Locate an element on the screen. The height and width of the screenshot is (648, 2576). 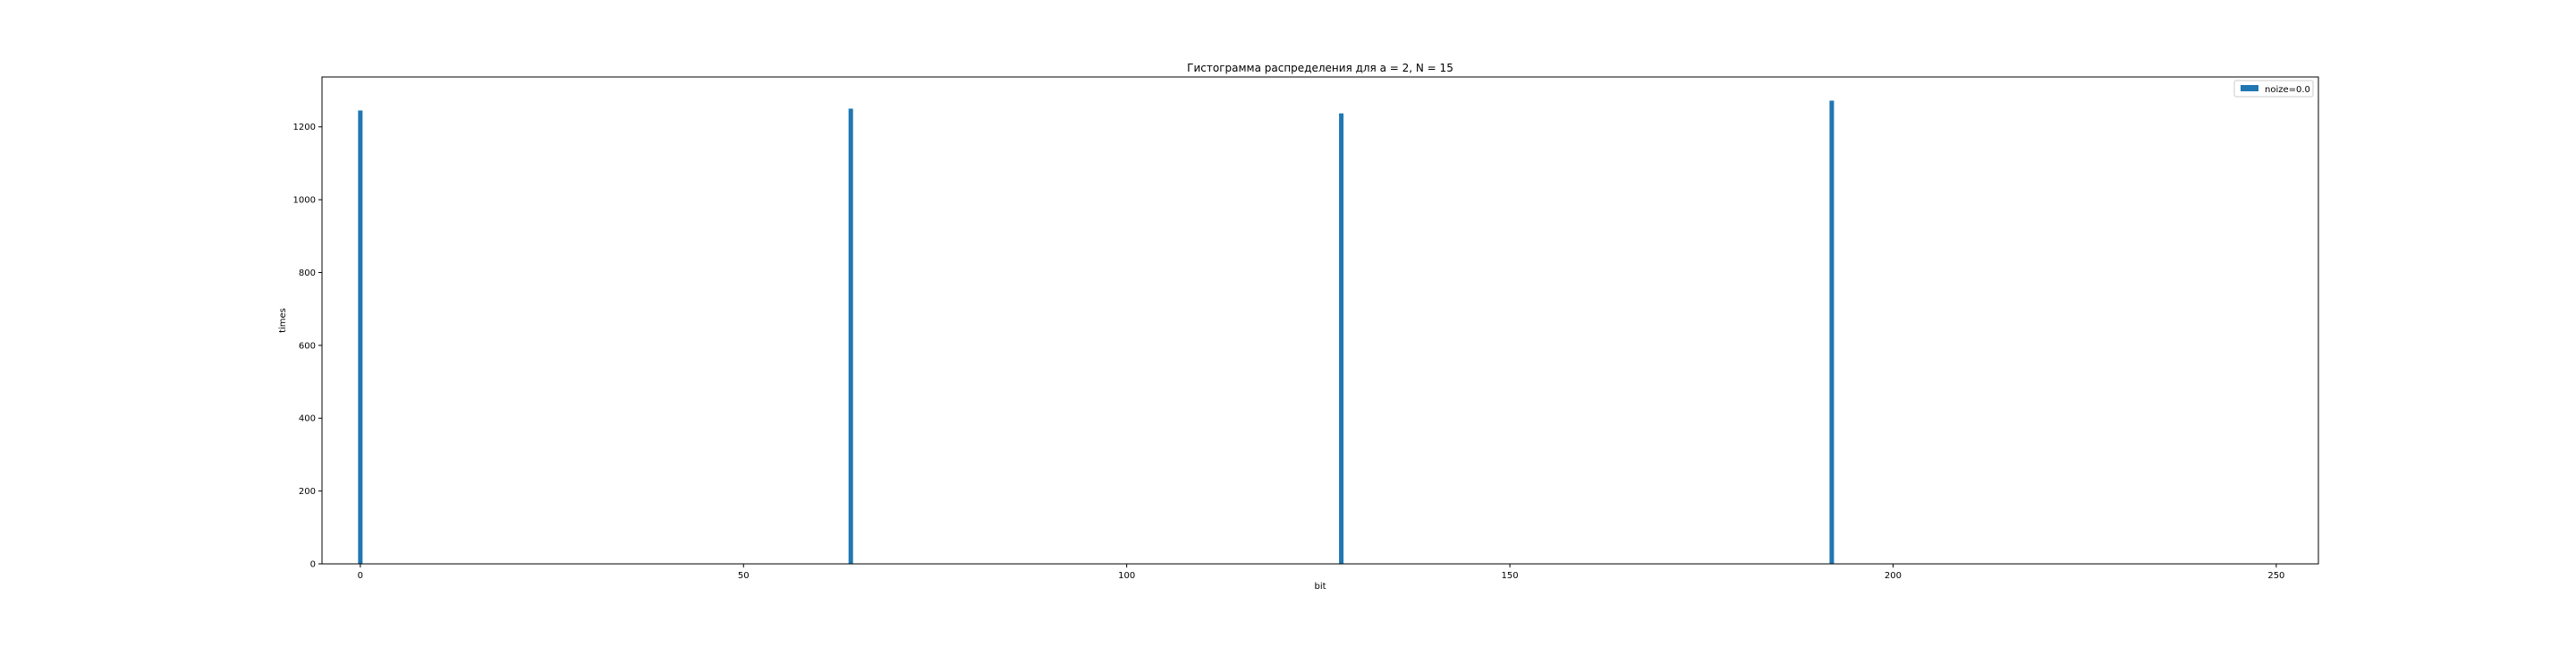
y-tick-label: 800 is located at coordinates (307, 274).